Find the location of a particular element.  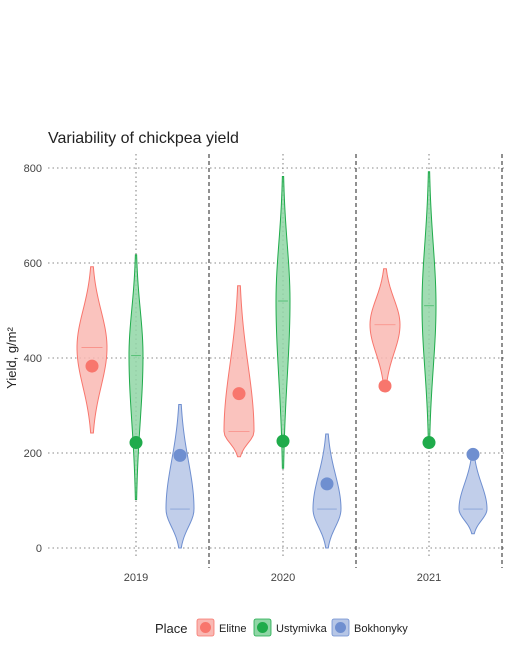

y-tick-label: 400 is located at coordinates (33, 359).